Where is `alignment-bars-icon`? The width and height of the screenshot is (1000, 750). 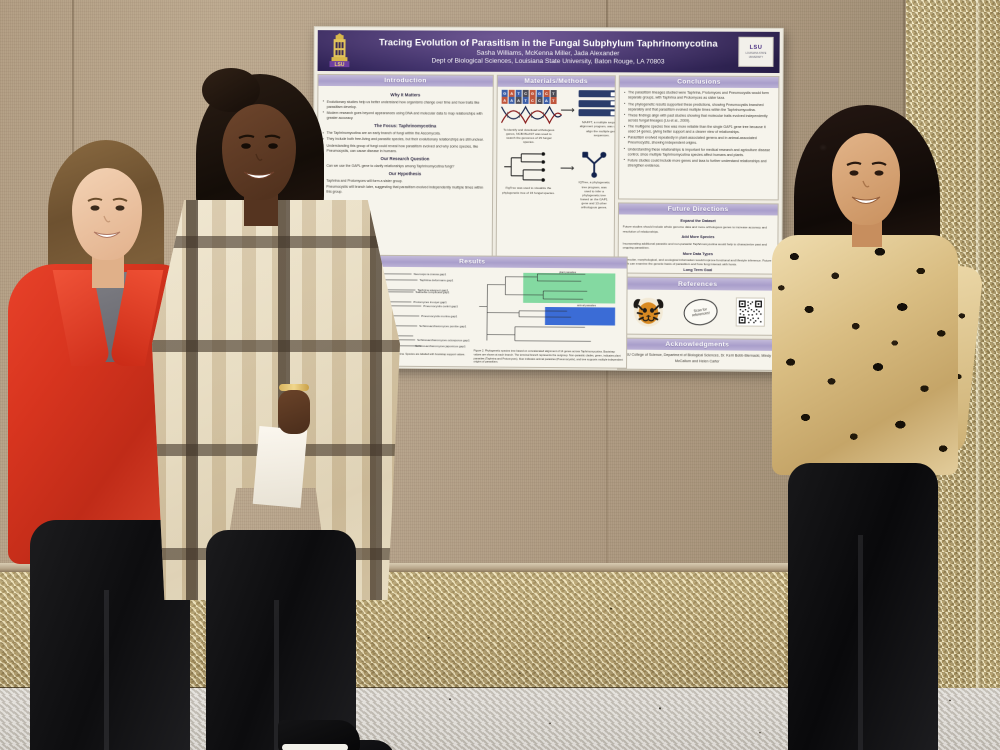
alignment-bars-icon is located at coordinates (596, 103).